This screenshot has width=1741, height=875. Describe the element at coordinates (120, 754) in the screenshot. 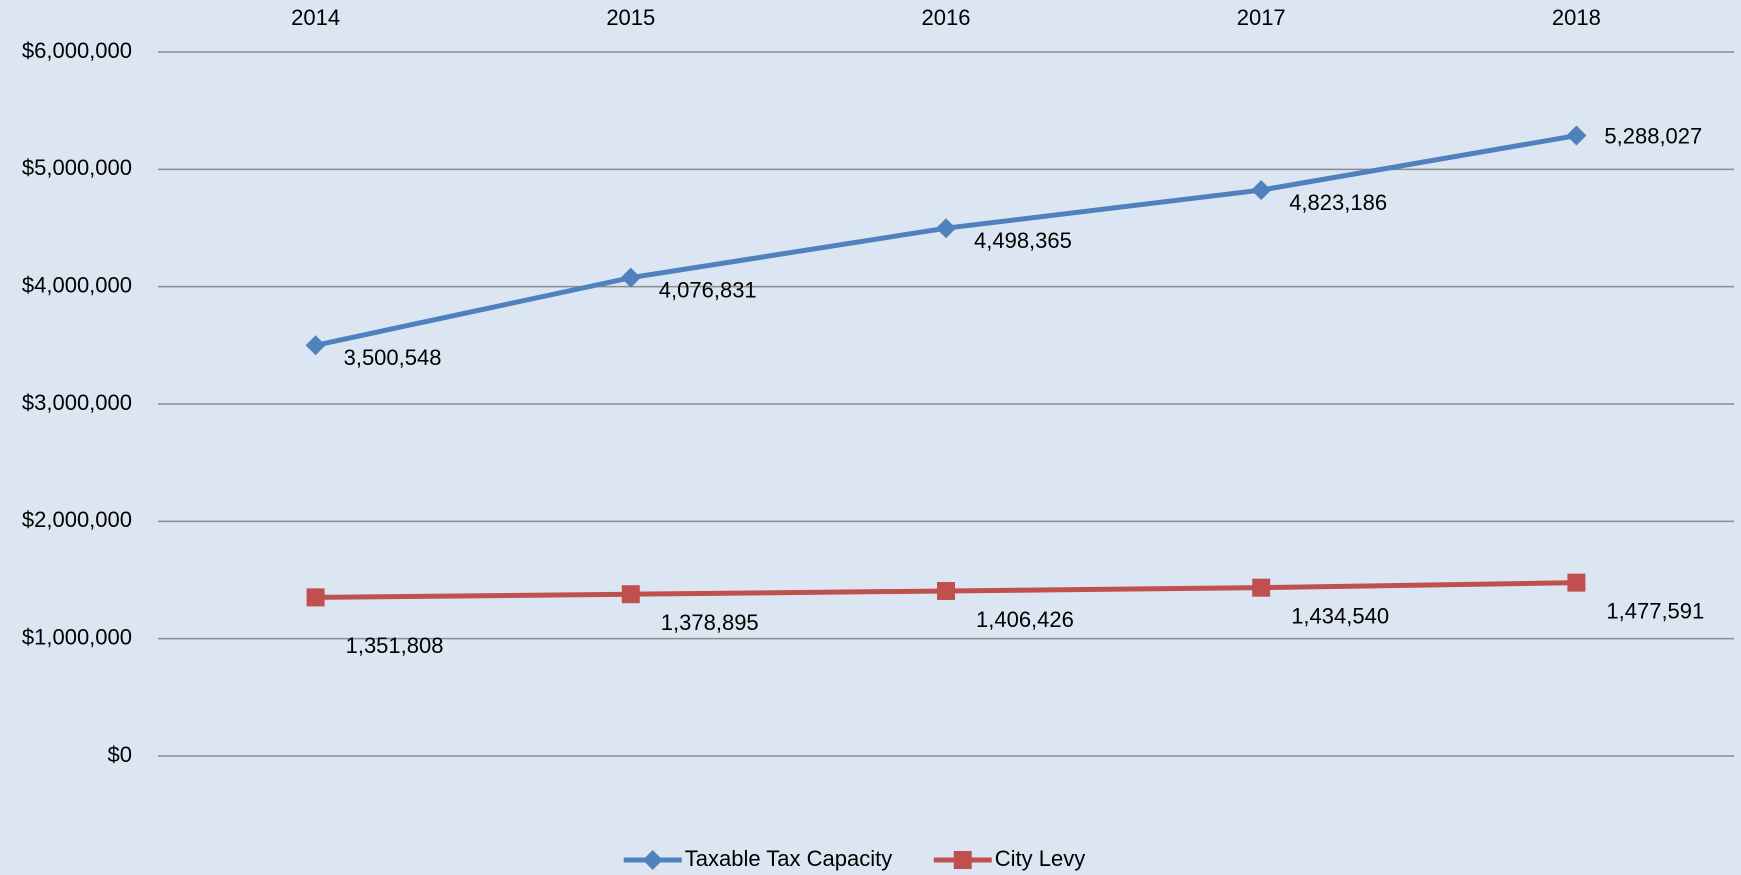

I see `y-tick-label: $0` at that location.